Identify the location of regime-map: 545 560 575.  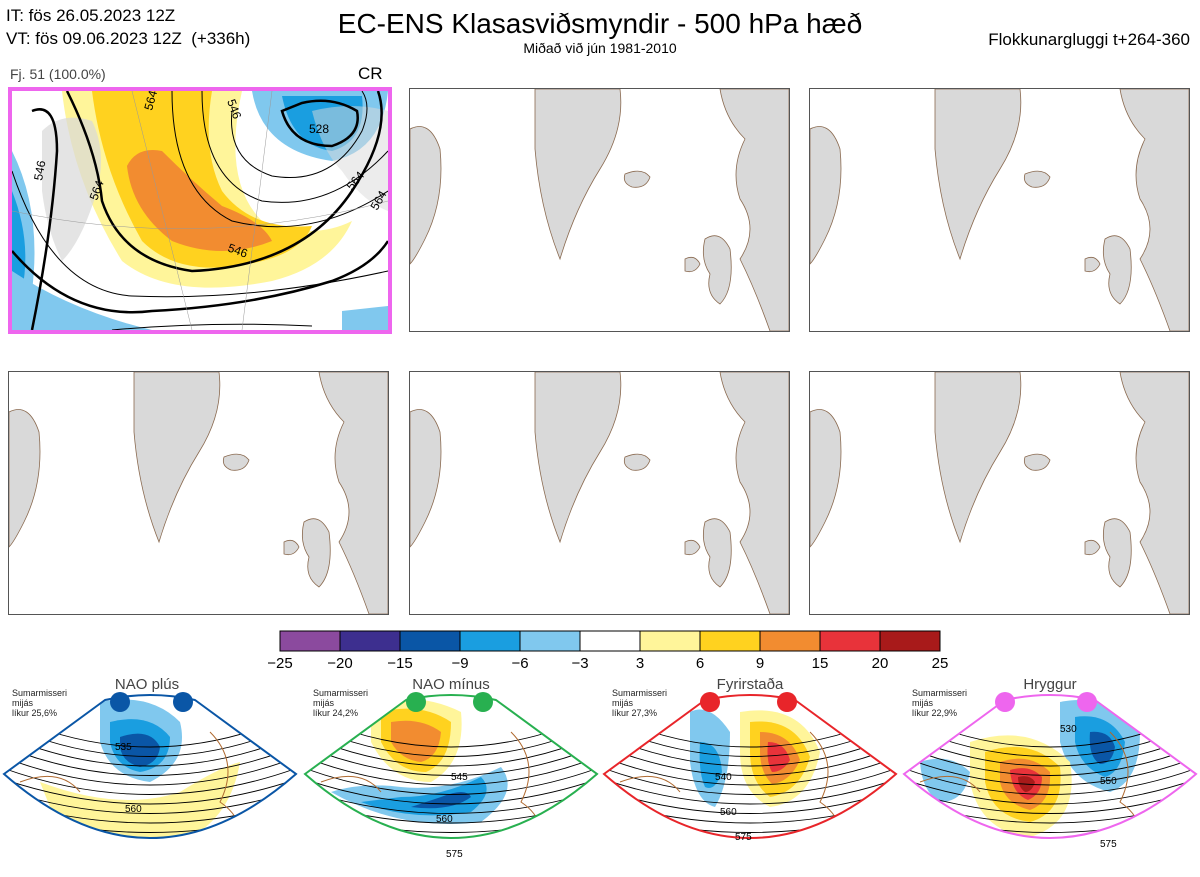
(451, 776).